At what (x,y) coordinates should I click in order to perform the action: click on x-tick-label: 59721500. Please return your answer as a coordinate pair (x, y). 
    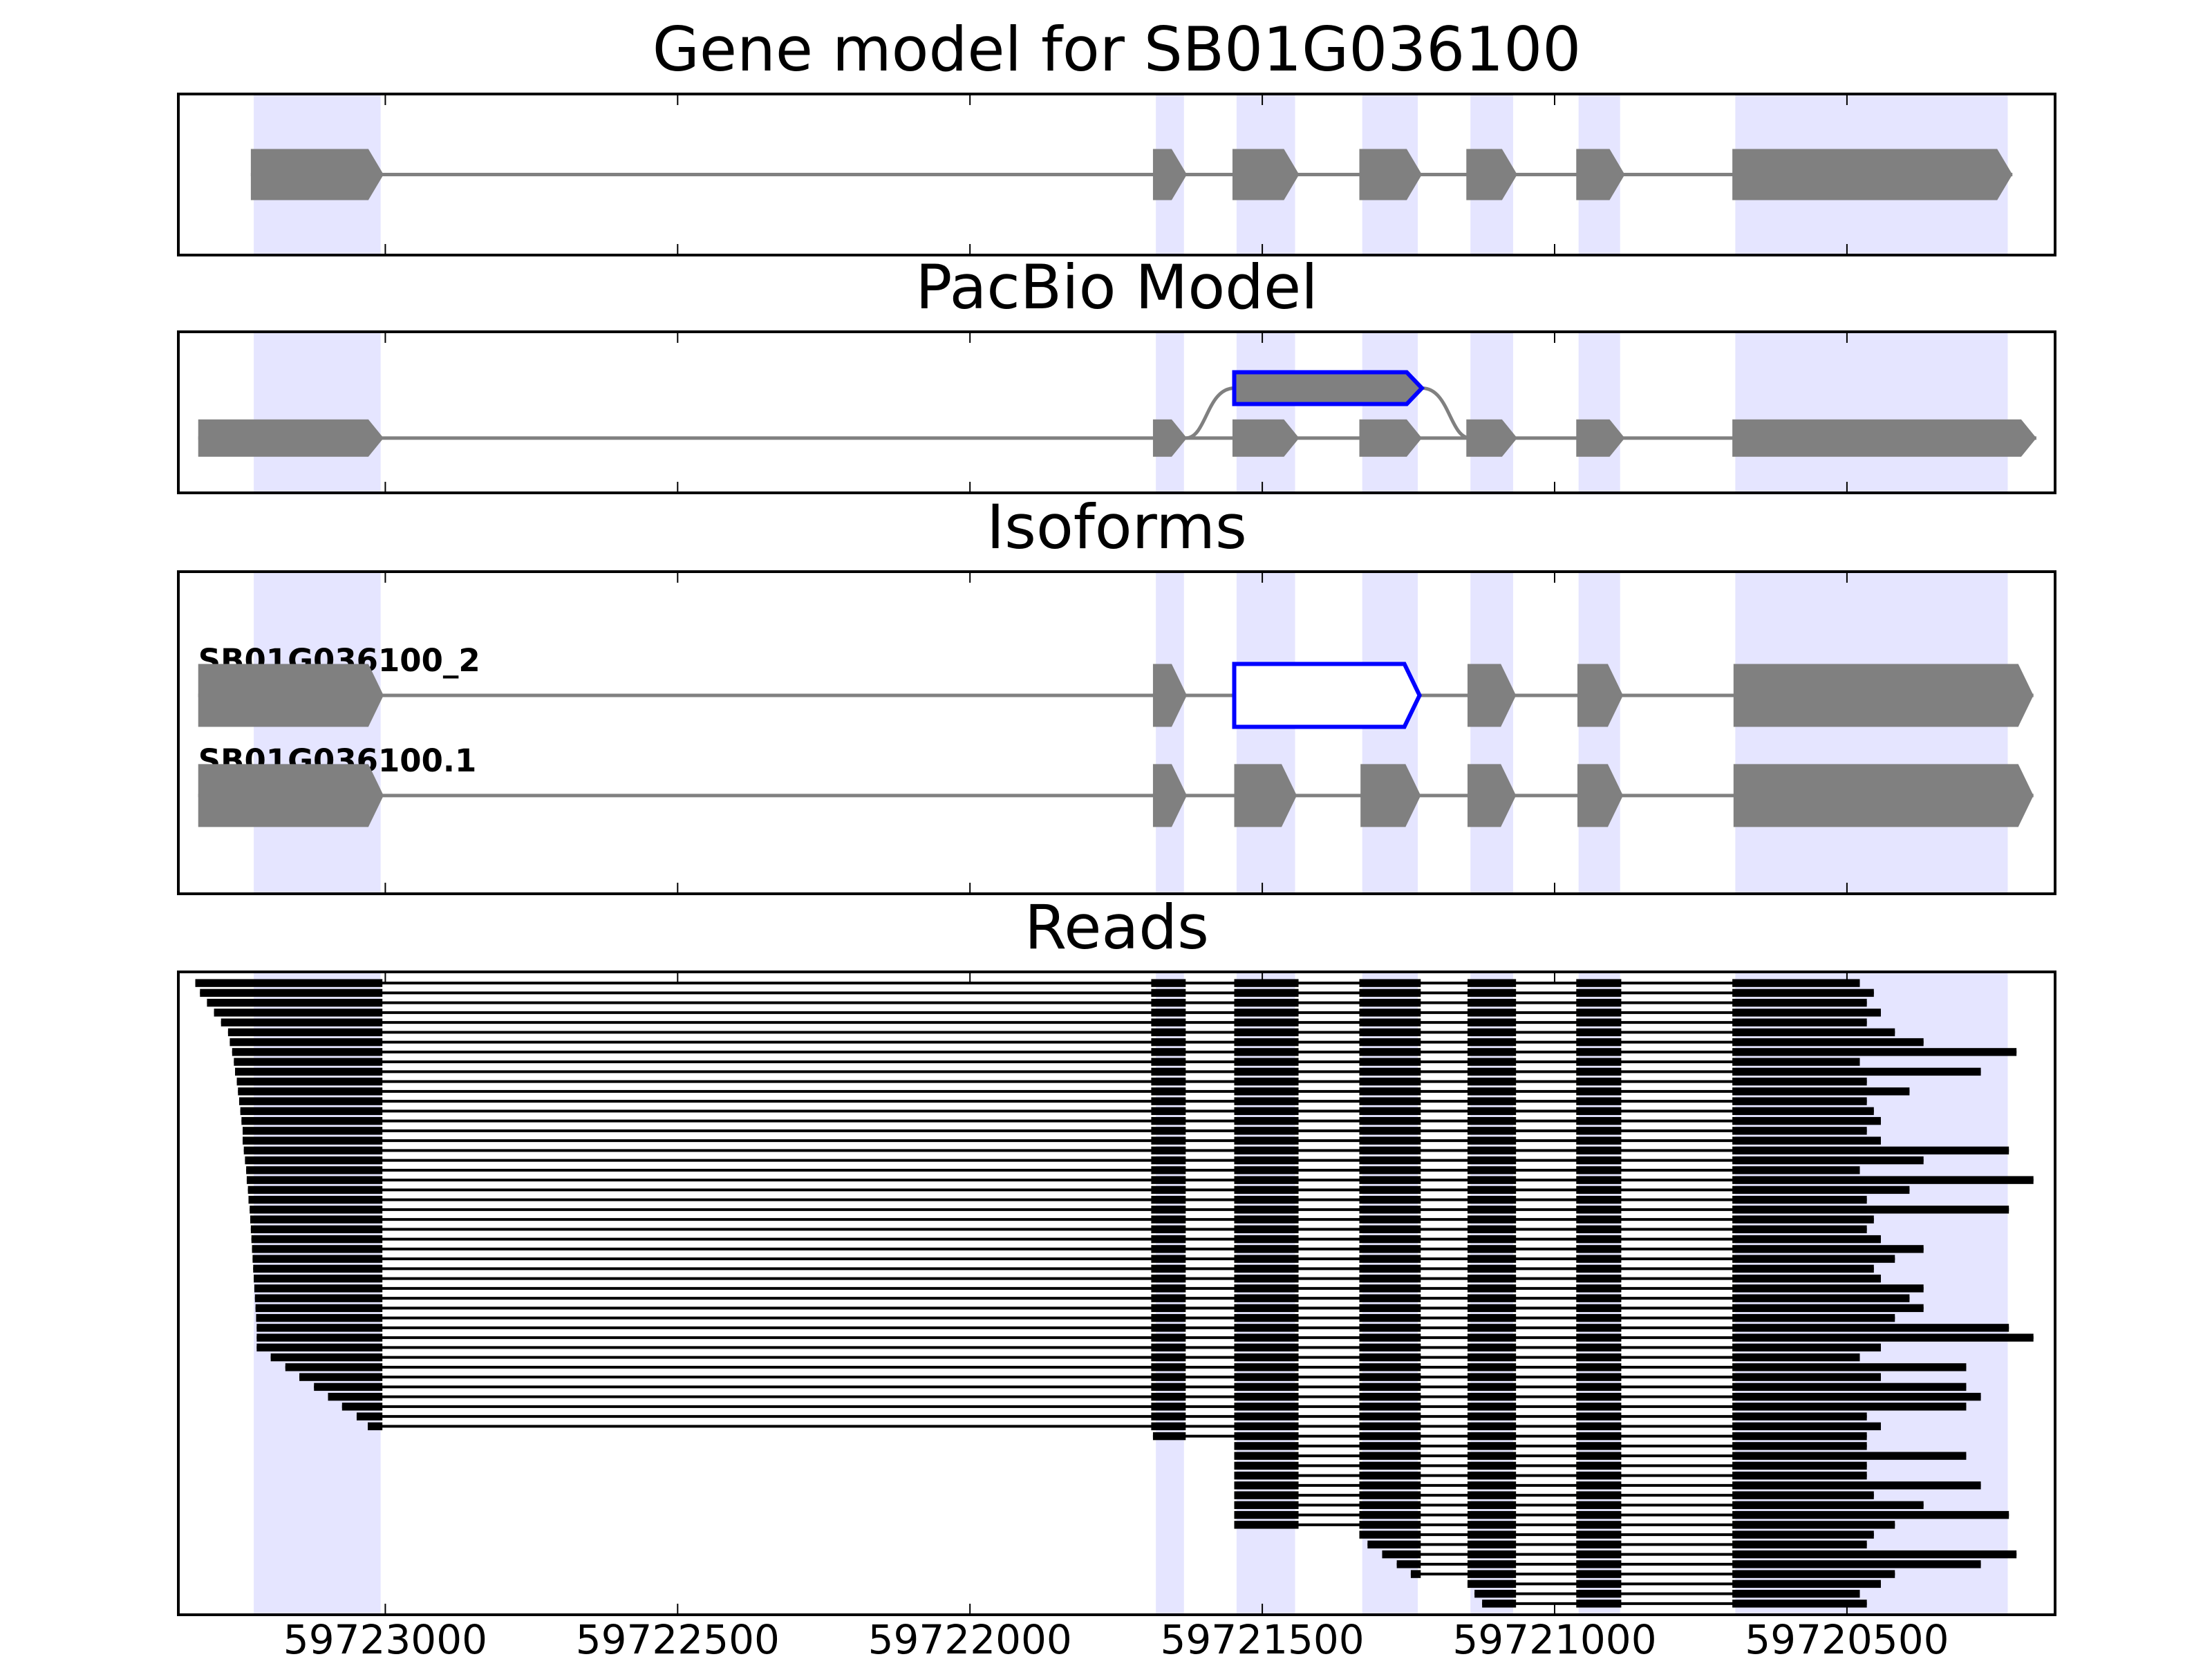
    Looking at the image, I should click on (1262, 1638).